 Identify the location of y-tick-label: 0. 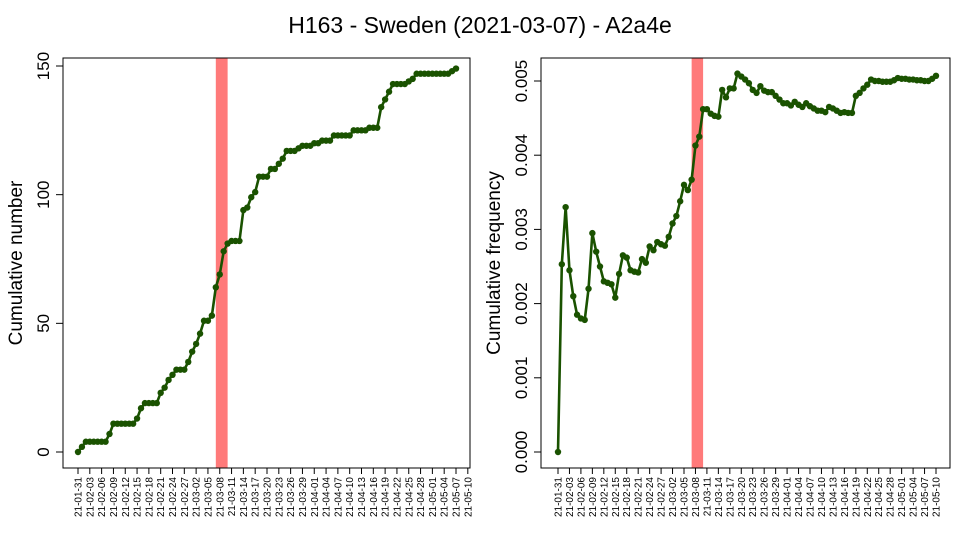
(43, 451).